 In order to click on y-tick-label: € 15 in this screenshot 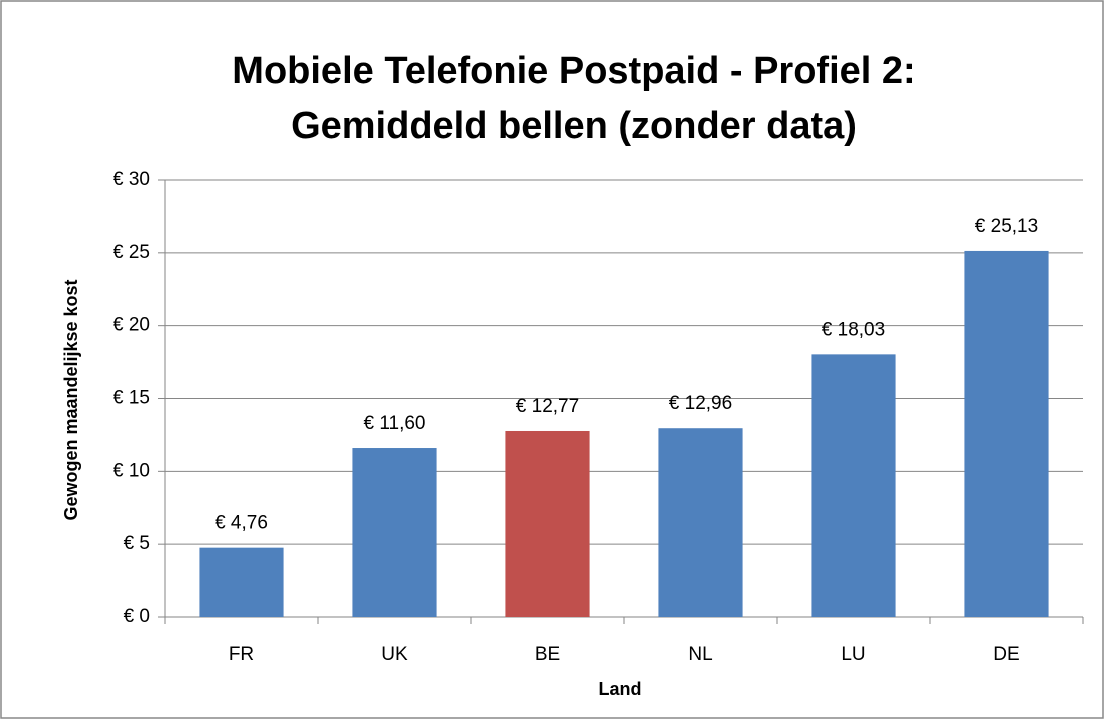, I will do `click(131, 398)`.